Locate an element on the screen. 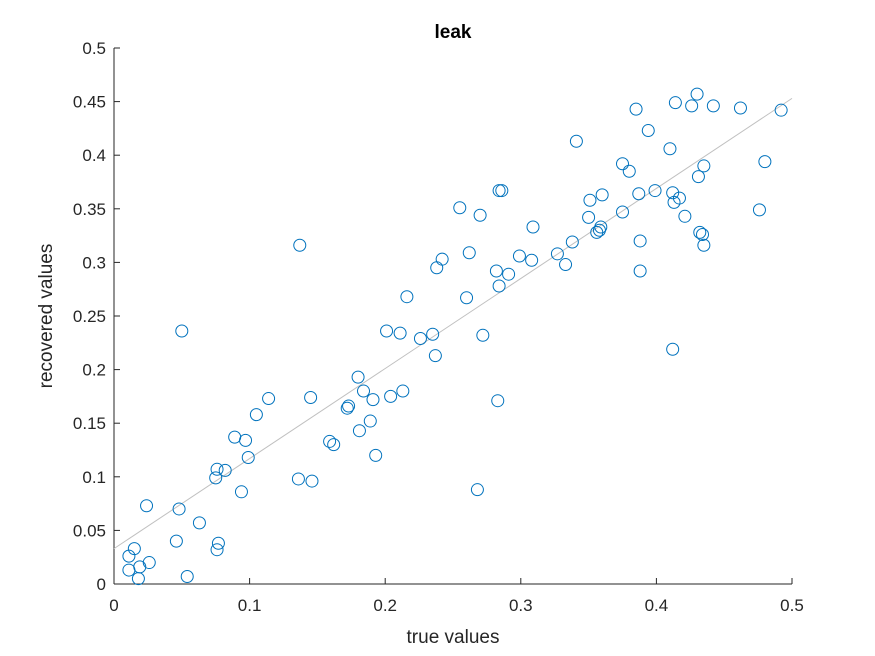 The image size is (875, 656). y-tick-label: 0.45 is located at coordinates (89, 102).